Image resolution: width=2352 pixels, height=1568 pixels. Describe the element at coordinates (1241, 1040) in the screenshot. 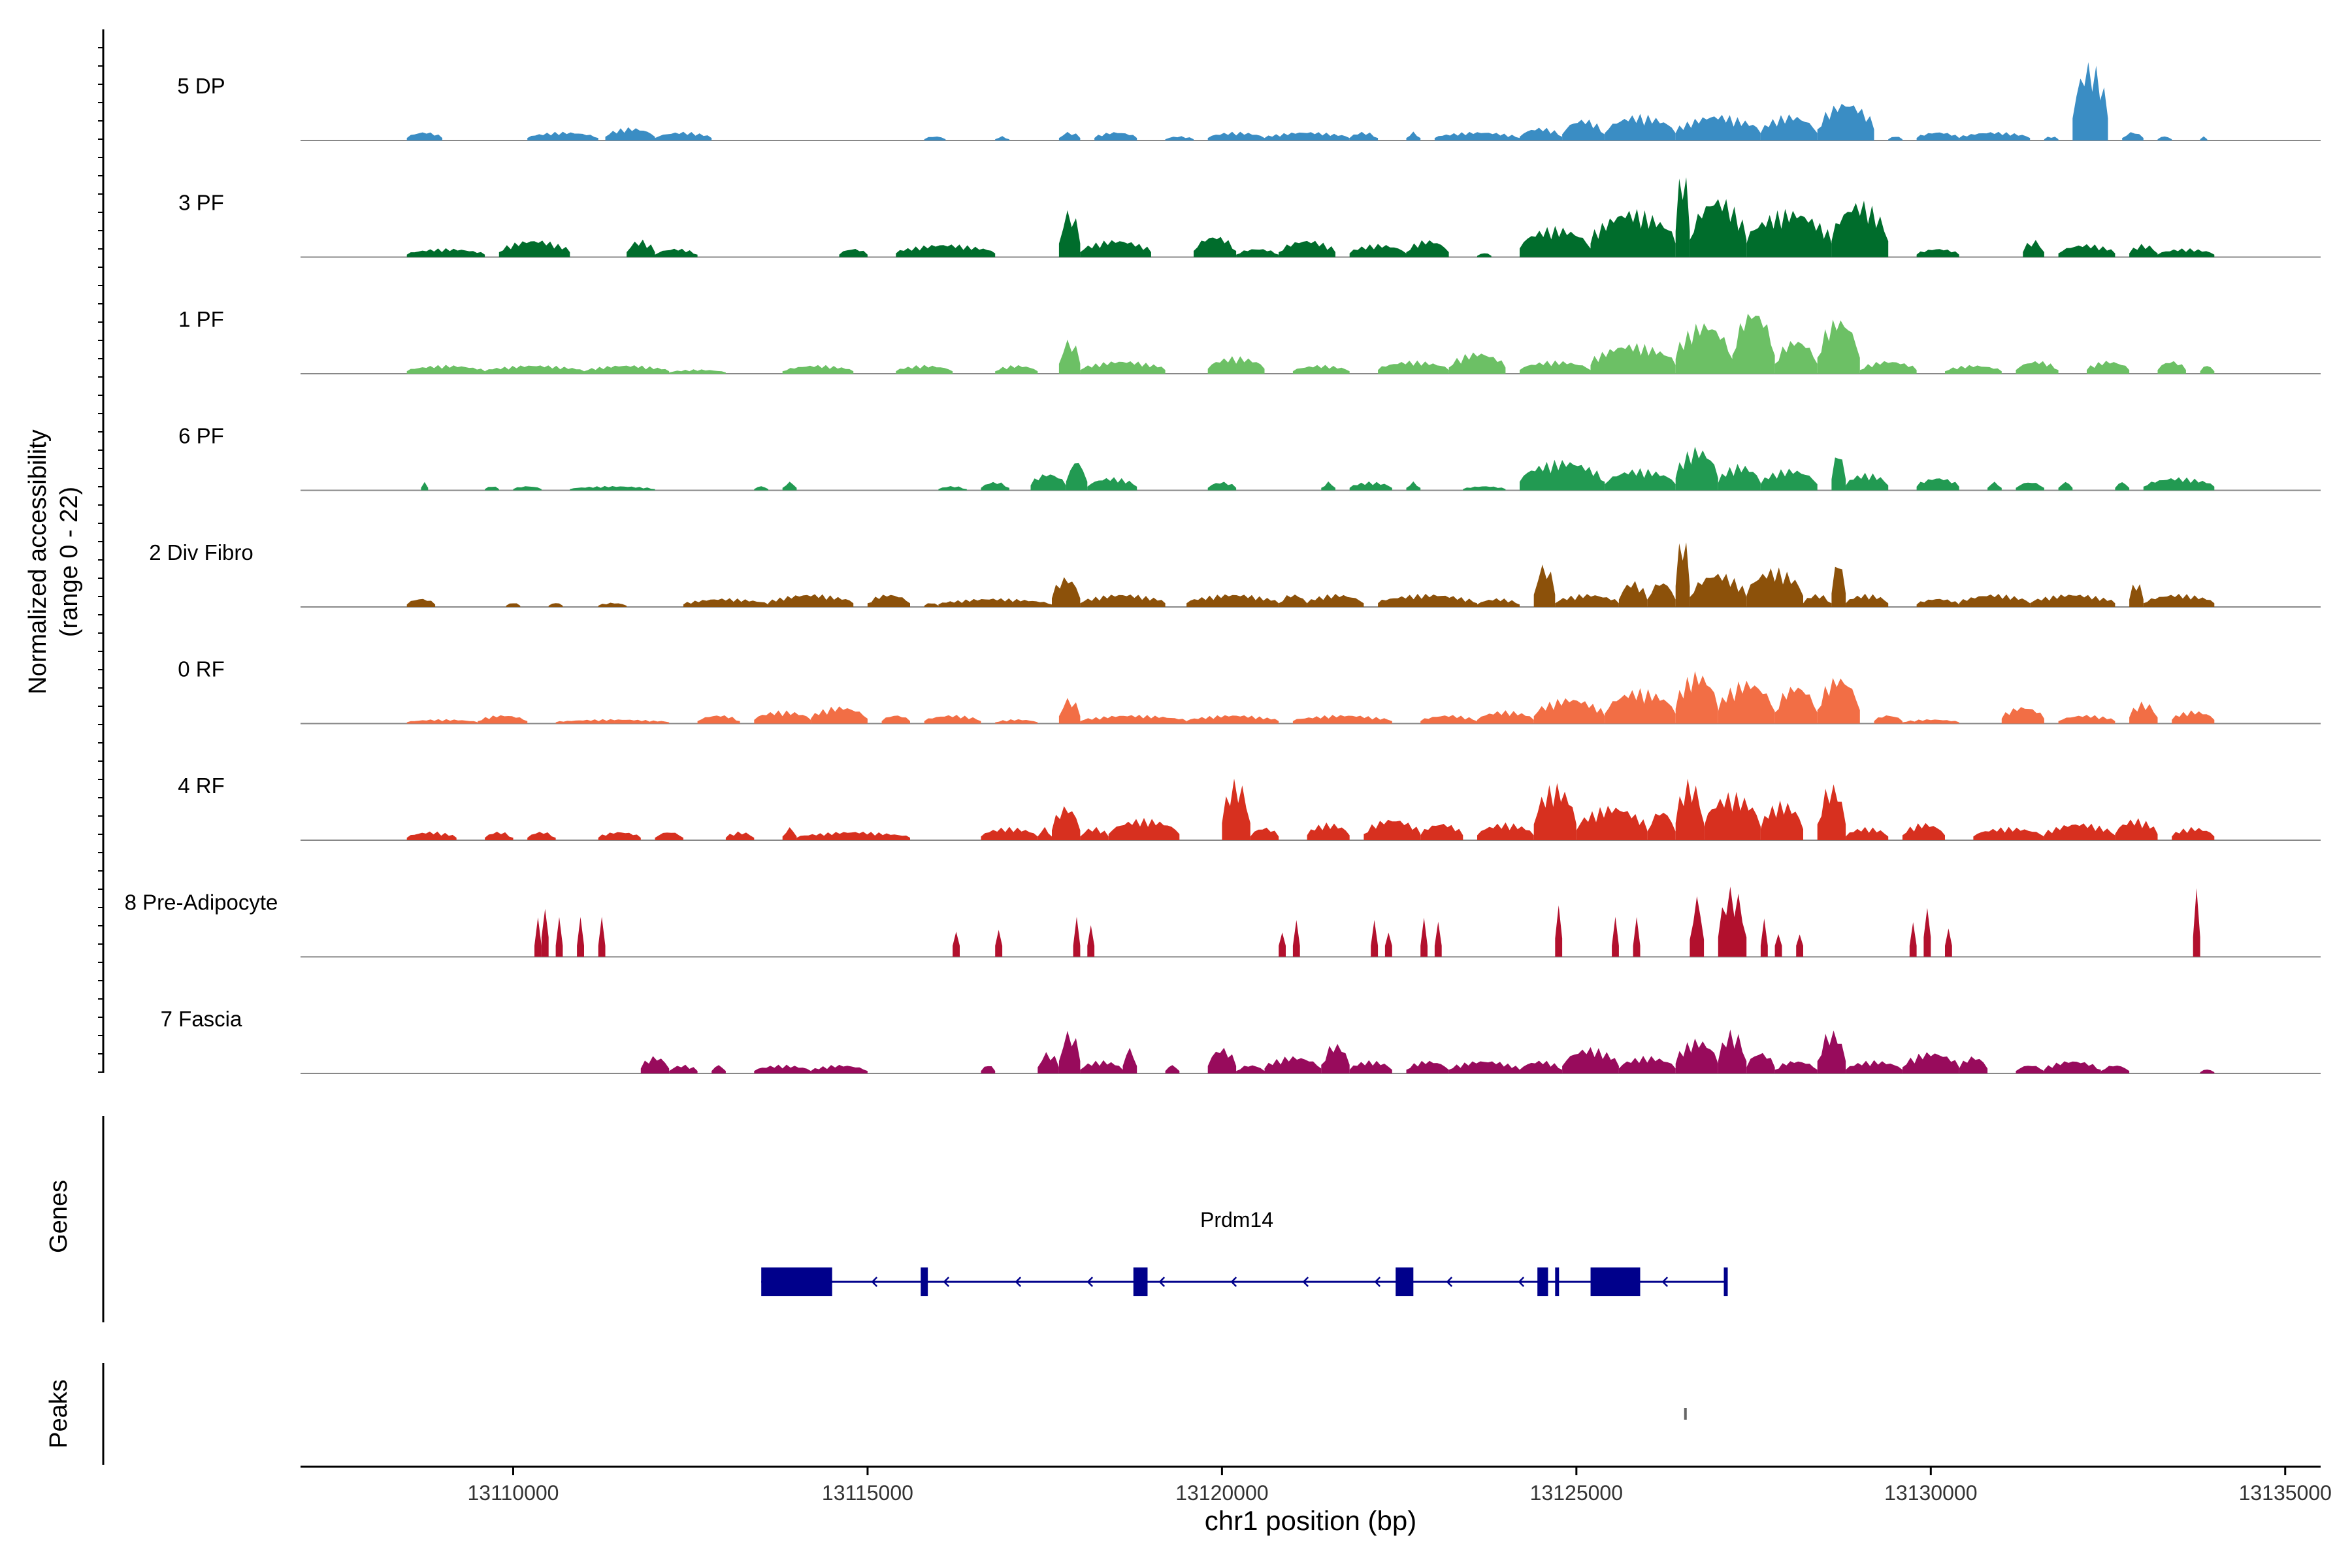

I see `track-7-fascia: 7 Fascia` at that location.